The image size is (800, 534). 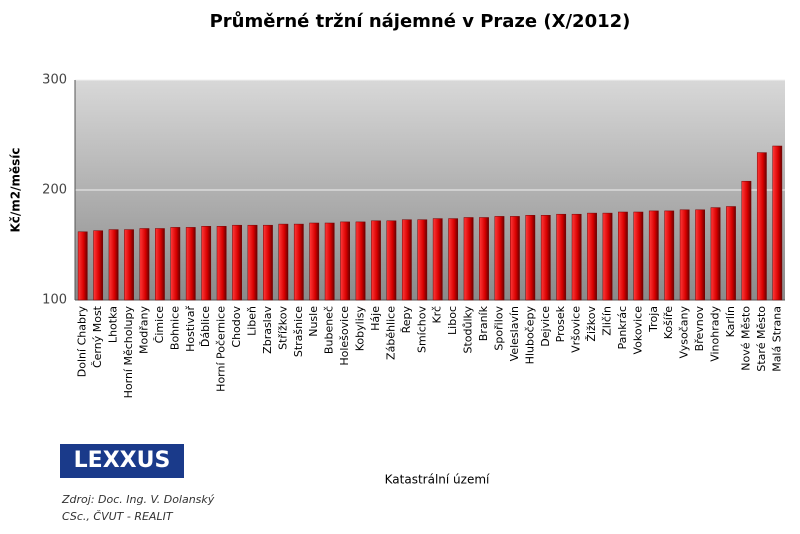 I want to click on x-tick-label: Krč, so click(x=437, y=315).